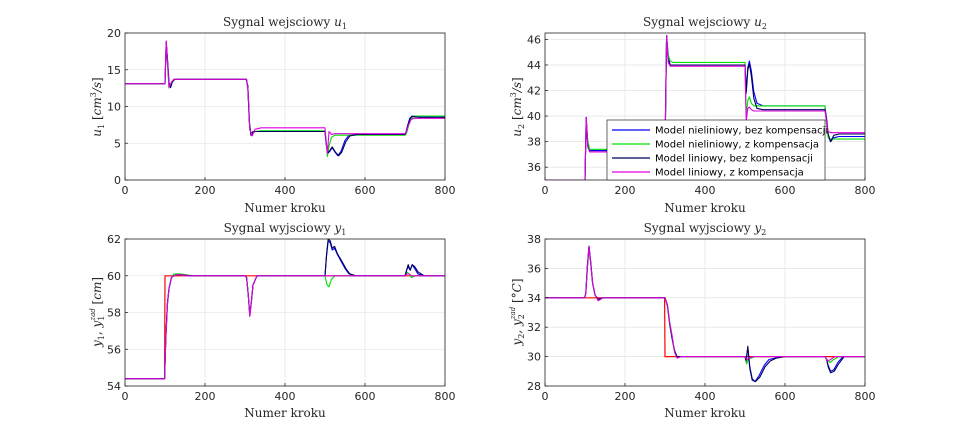  I want to click on u2-y-tick-label: 42, so click(534, 91).